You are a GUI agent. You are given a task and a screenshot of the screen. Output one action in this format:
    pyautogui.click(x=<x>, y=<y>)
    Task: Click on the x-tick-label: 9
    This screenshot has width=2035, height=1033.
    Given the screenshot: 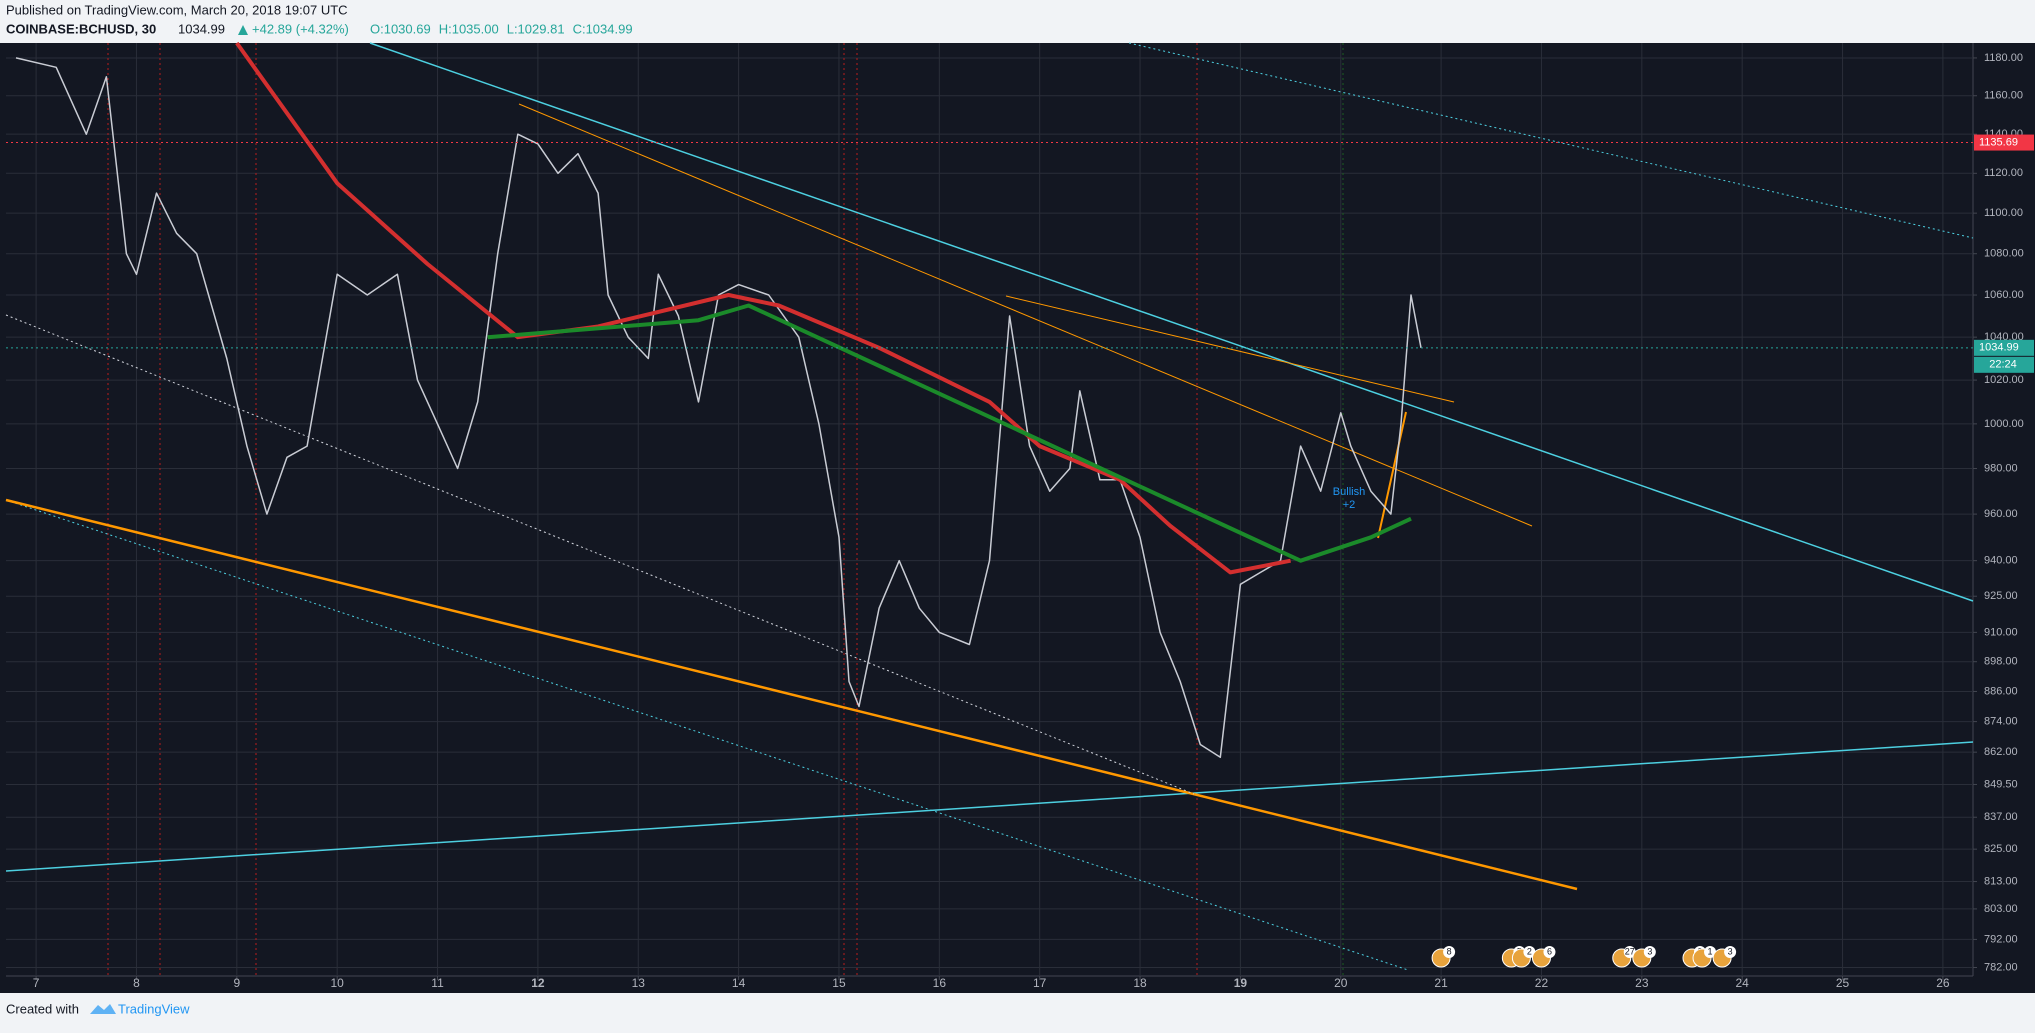 What is the action you would take?
    pyautogui.click(x=236, y=983)
    